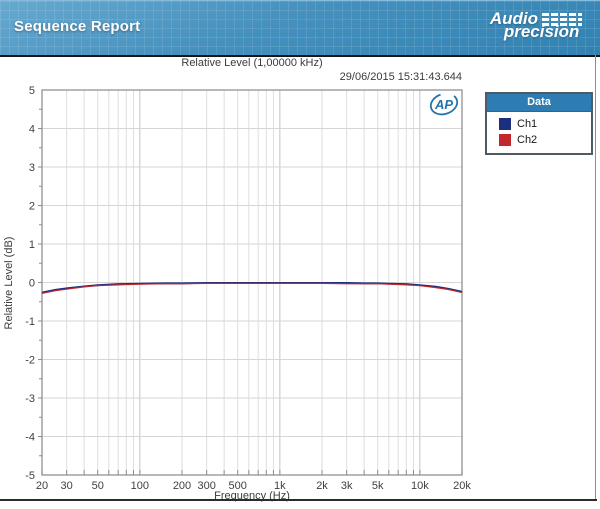 This screenshot has width=600, height=509. What do you see at coordinates (67, 486) in the screenshot?
I see `svg-text: 30` at bounding box center [67, 486].